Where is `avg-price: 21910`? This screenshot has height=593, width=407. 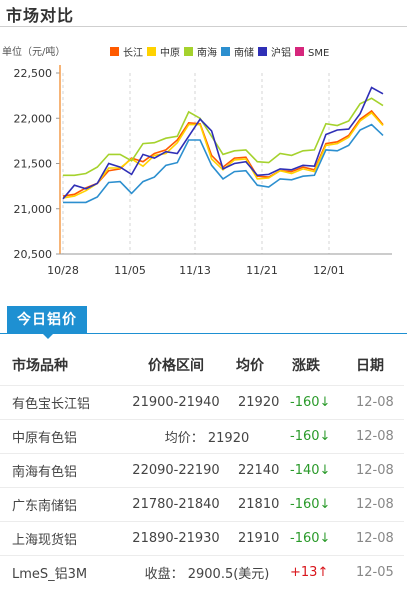 avg-price: 21910 is located at coordinates (259, 538).